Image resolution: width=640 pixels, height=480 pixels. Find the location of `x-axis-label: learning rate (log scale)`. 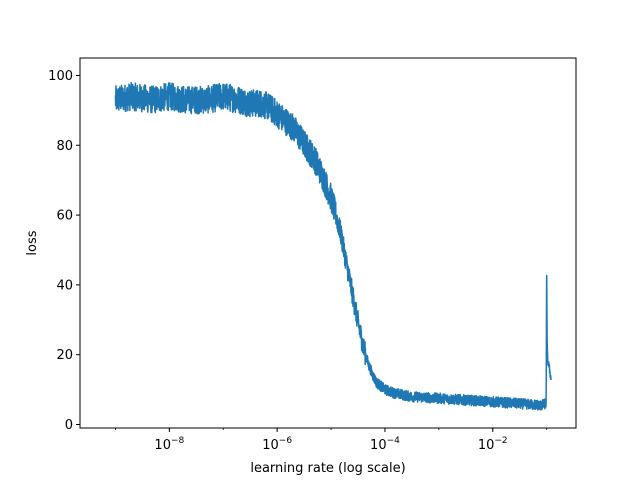

x-axis-label: learning rate (log scale) is located at coordinates (327, 468).